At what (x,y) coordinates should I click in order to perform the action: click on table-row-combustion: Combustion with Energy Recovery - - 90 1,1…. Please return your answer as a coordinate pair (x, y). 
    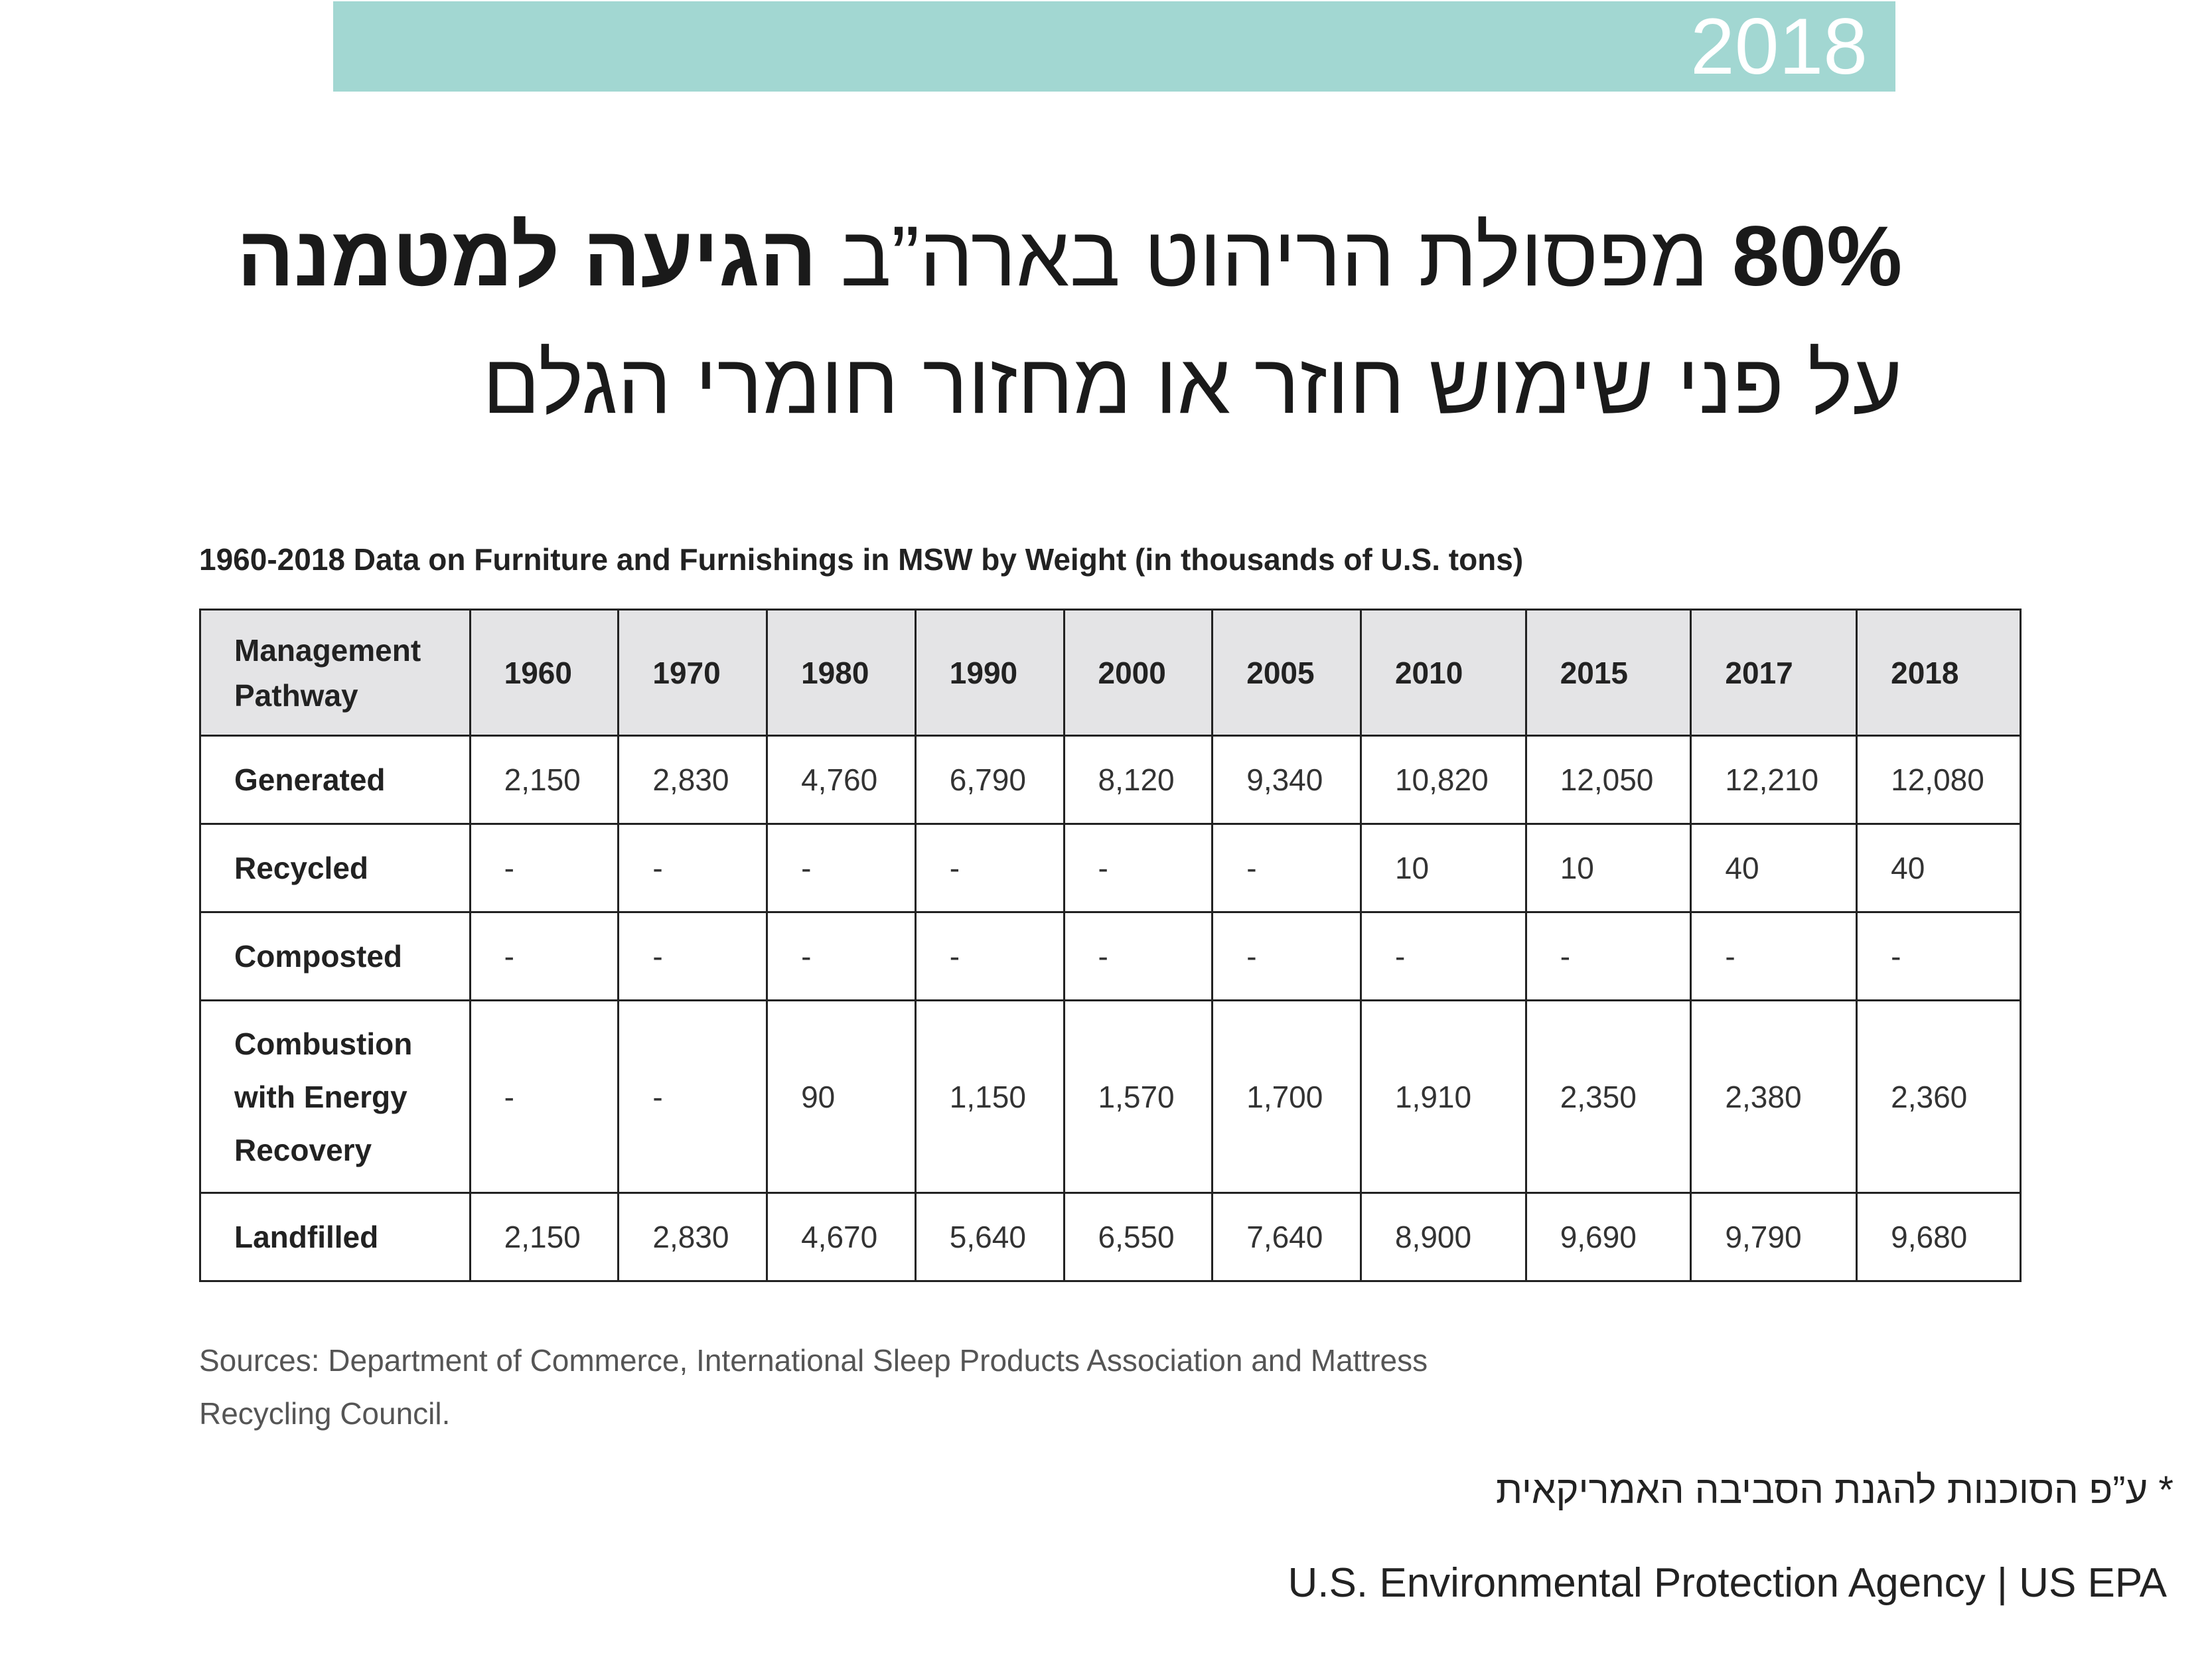
    Looking at the image, I should click on (1111, 1096).